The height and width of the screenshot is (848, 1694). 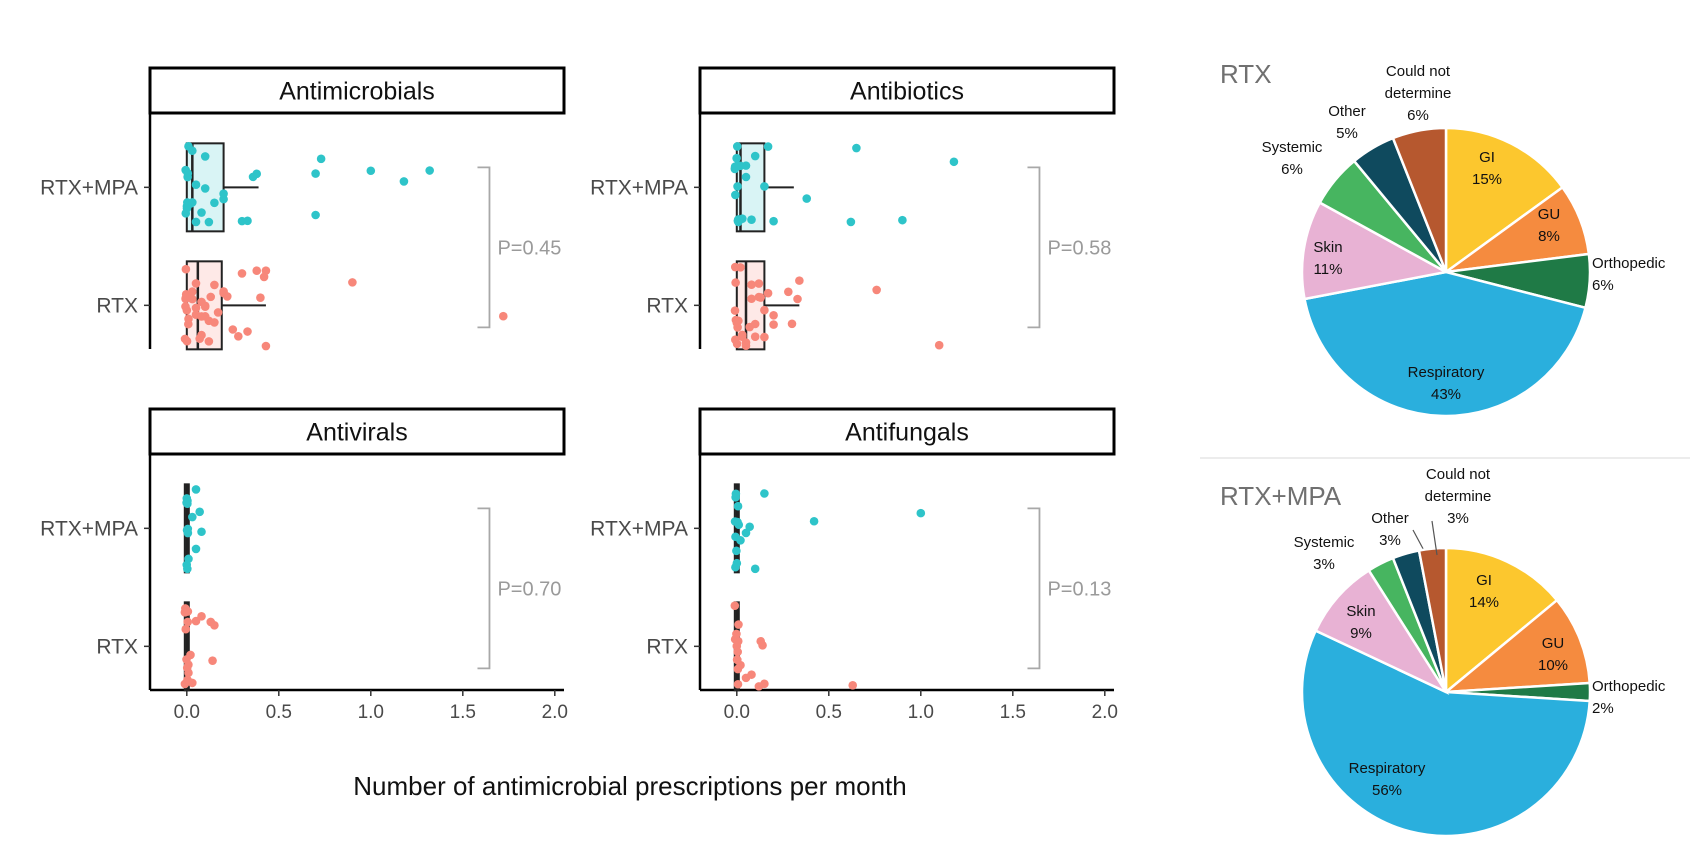 I want to click on x-tick-label: 0.0, so click(x=187, y=712).